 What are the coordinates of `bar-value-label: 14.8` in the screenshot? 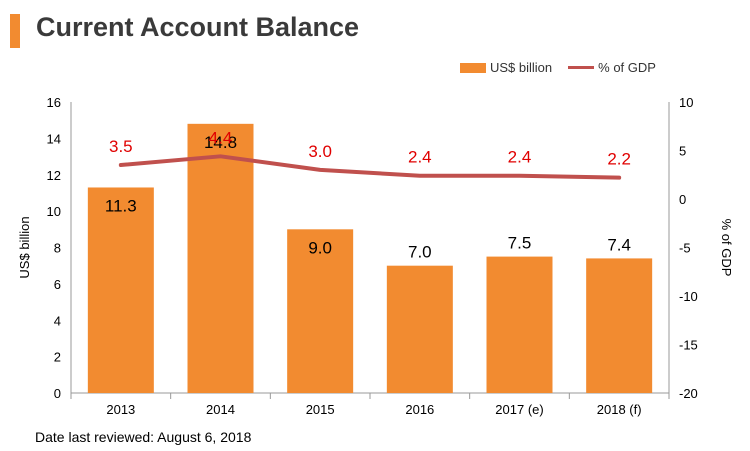 It's located at (220, 142).